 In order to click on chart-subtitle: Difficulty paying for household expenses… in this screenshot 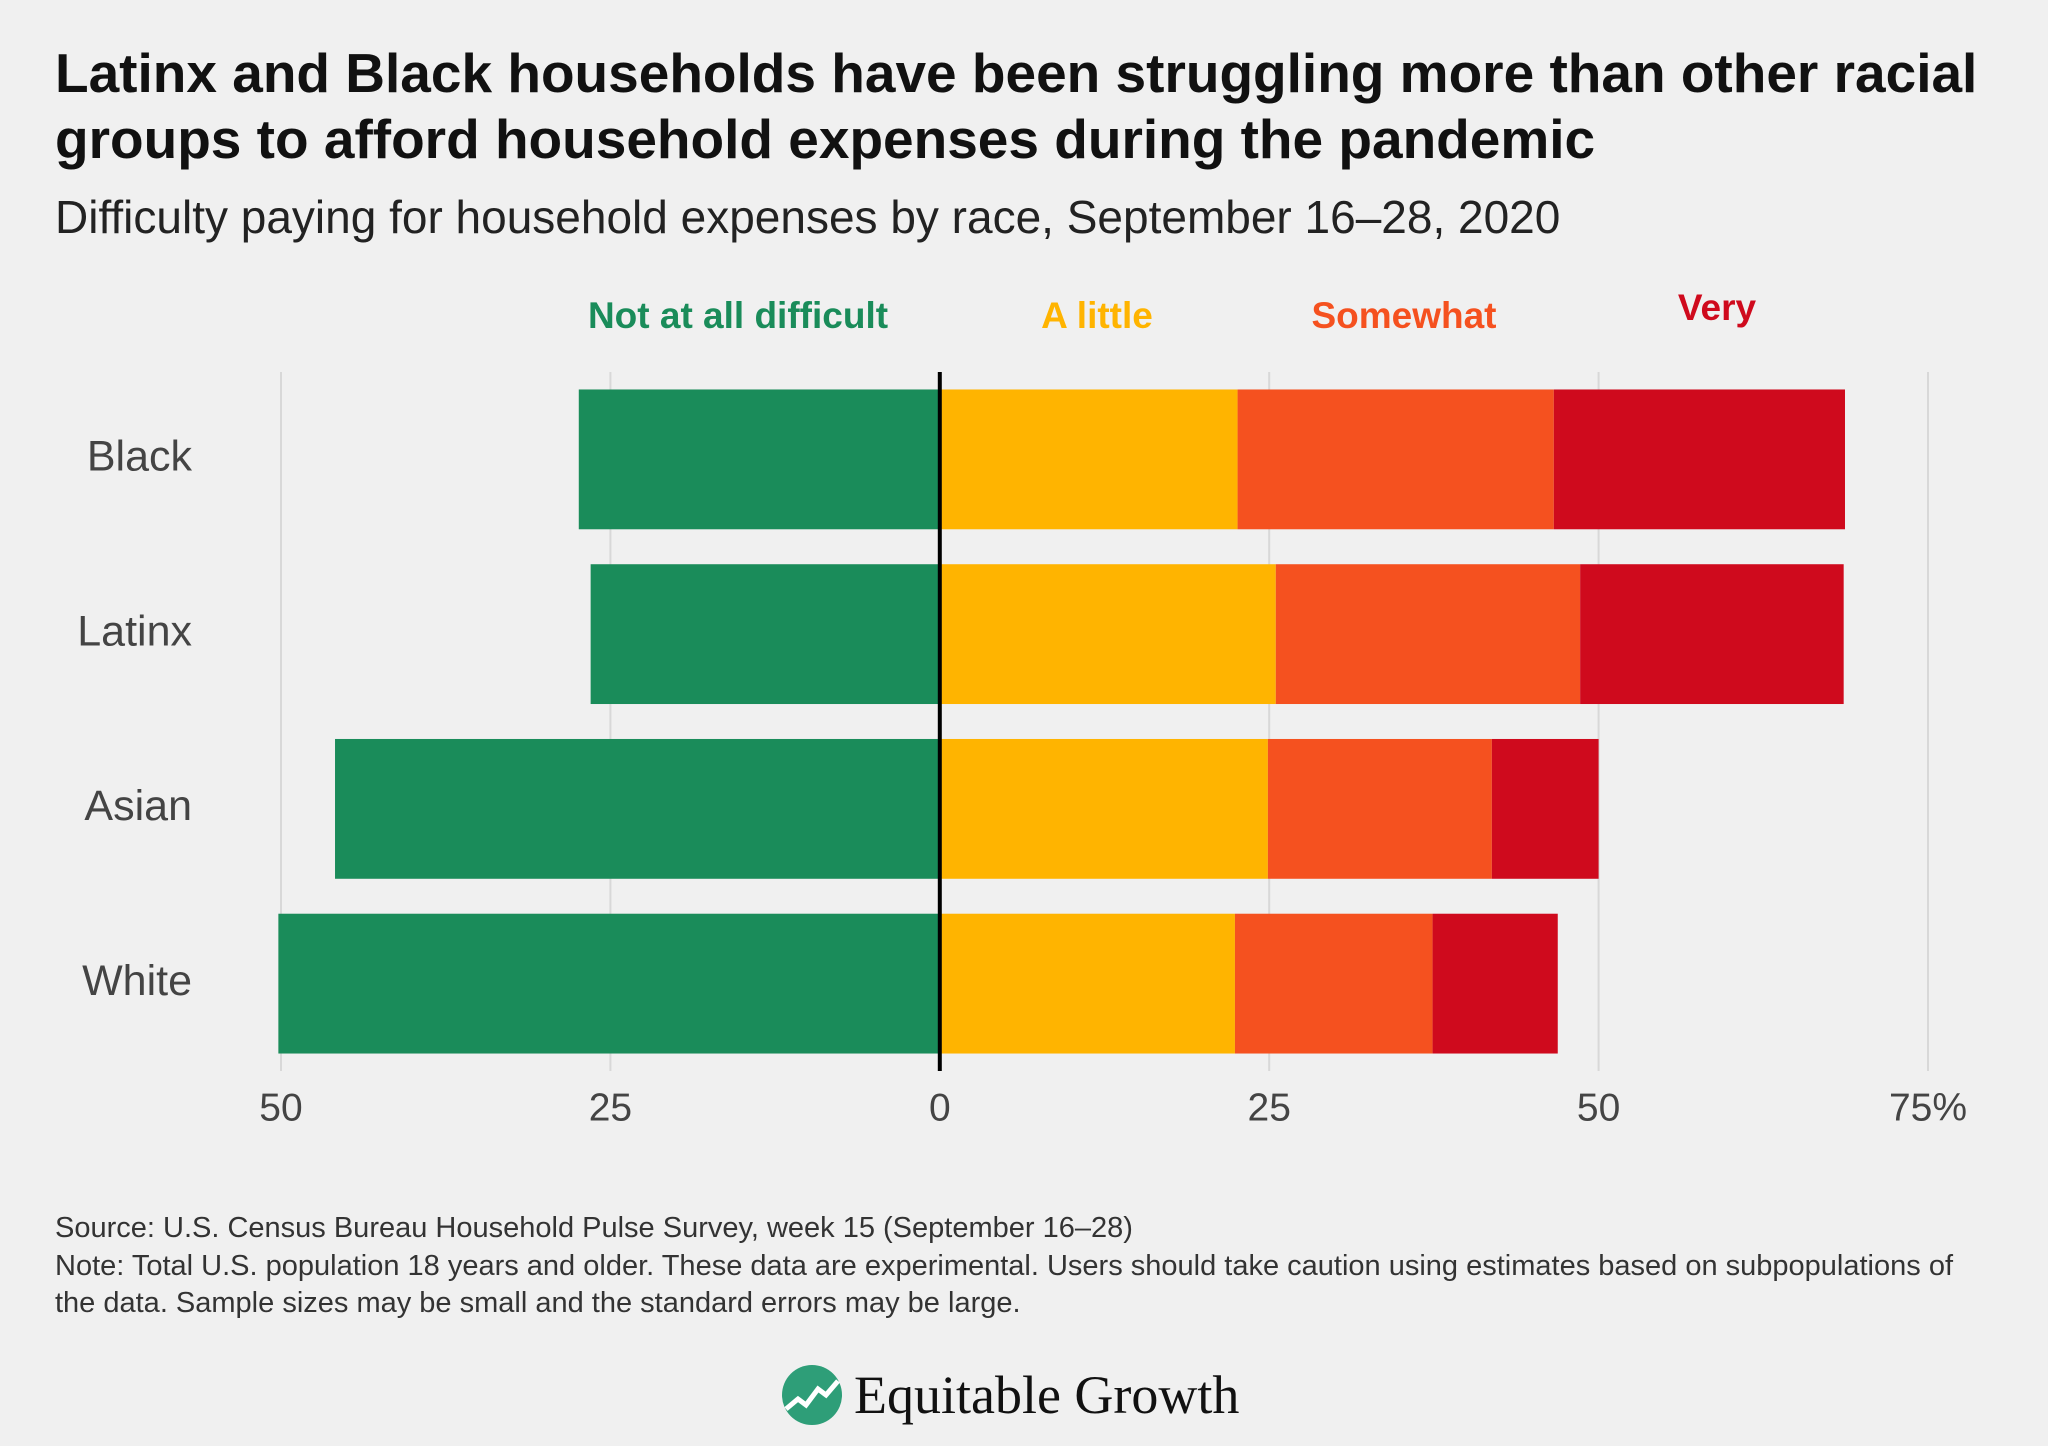, I will do `click(808, 217)`.